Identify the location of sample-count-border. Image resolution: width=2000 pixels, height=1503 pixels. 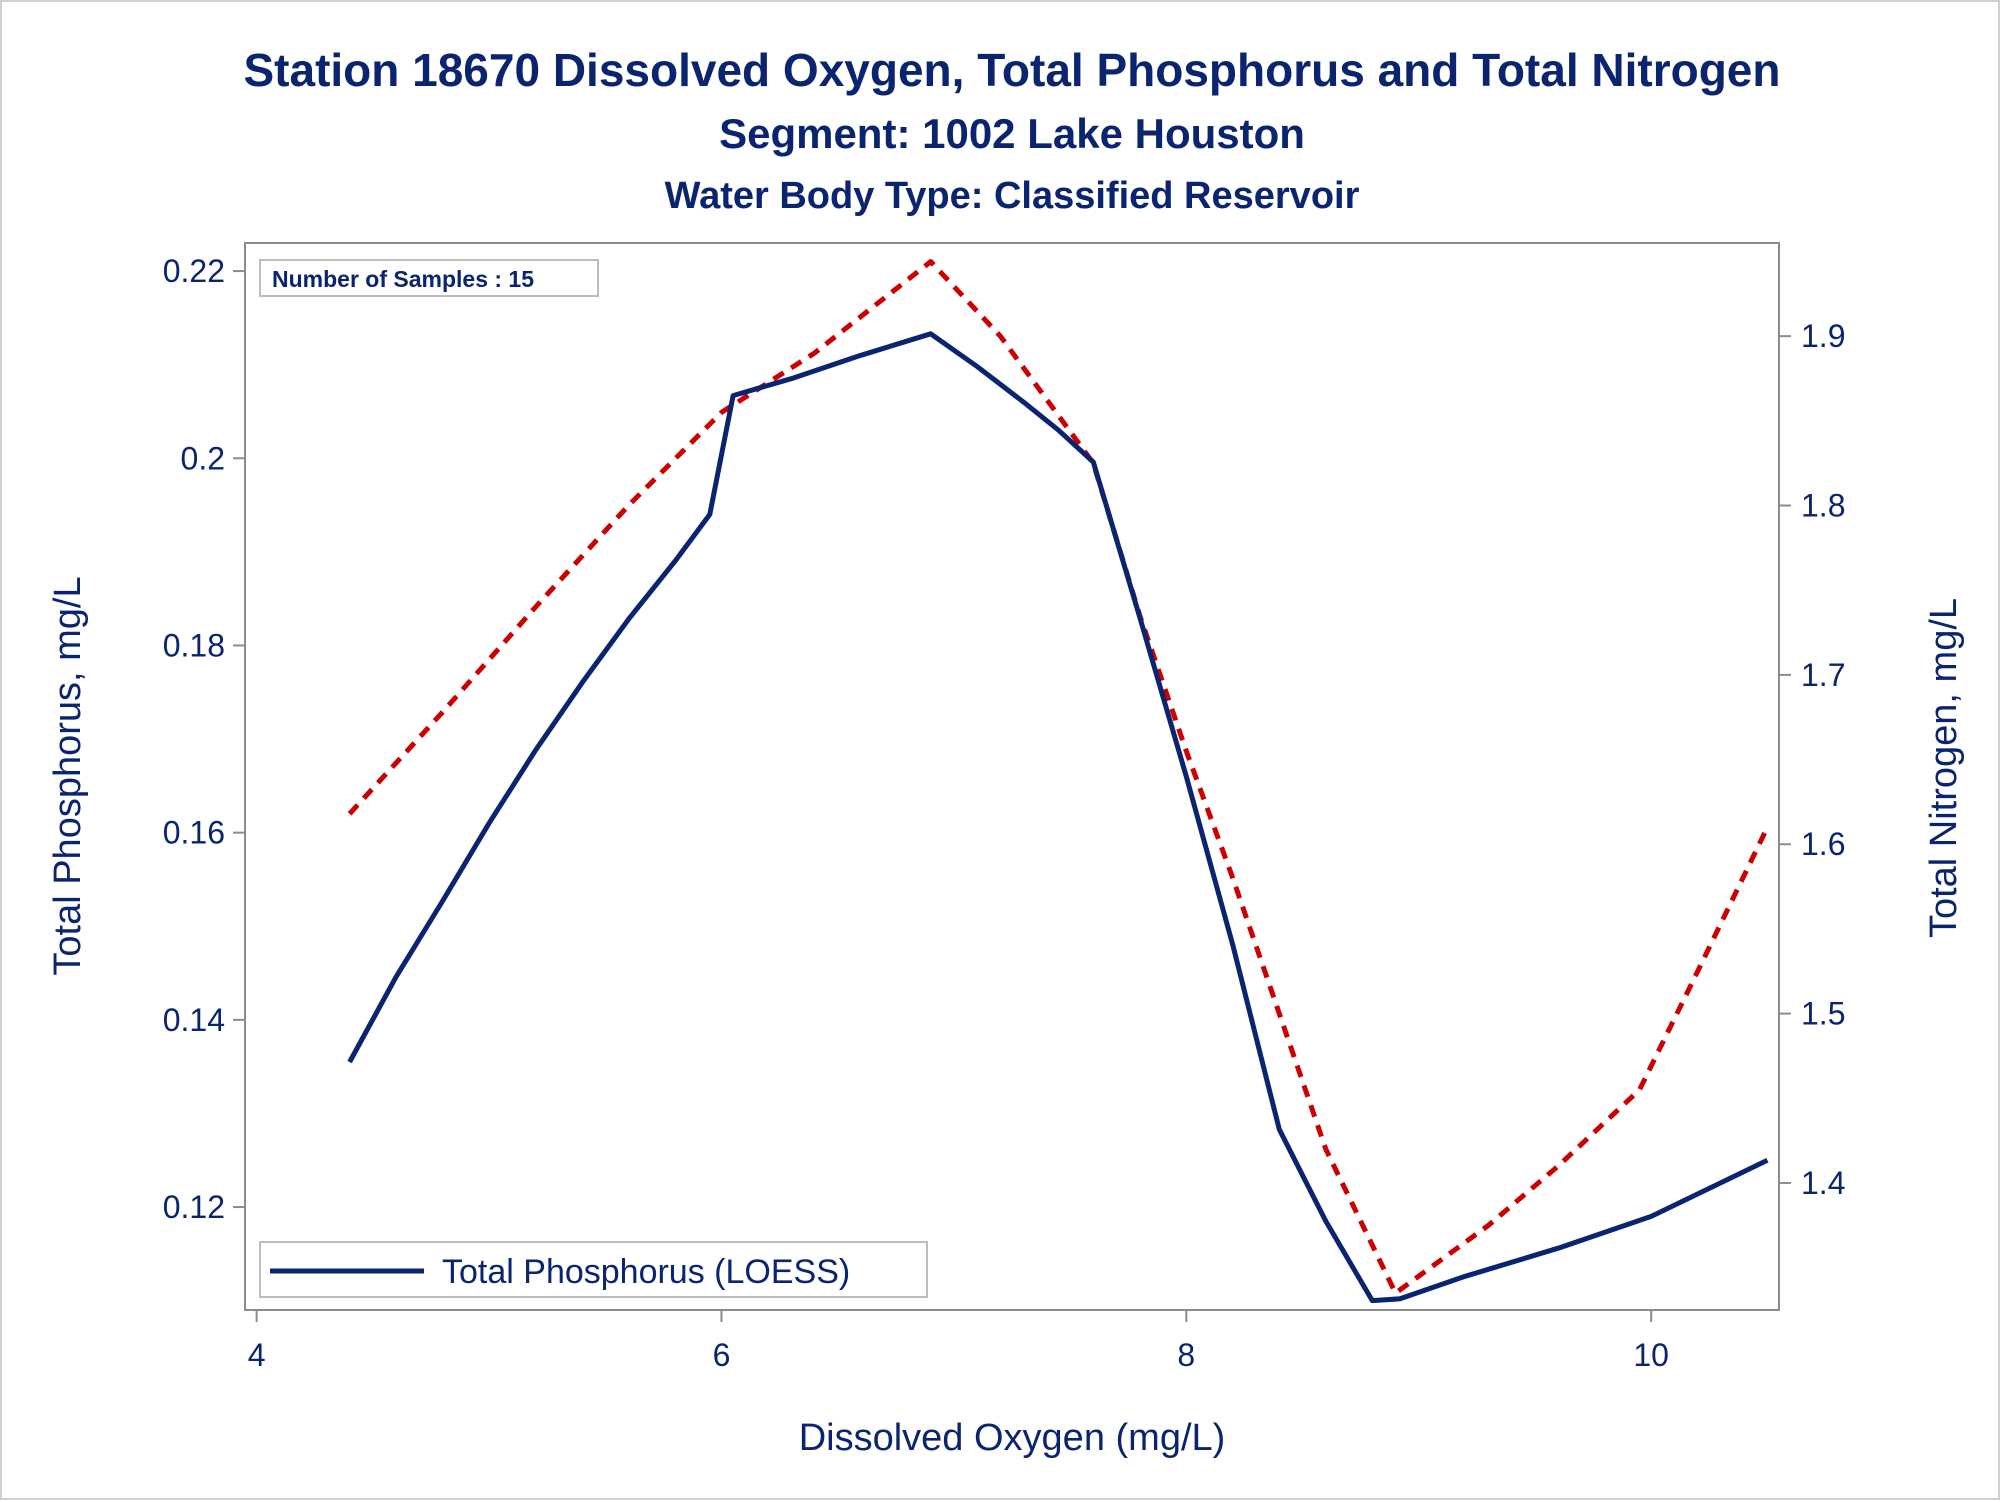
(429, 278).